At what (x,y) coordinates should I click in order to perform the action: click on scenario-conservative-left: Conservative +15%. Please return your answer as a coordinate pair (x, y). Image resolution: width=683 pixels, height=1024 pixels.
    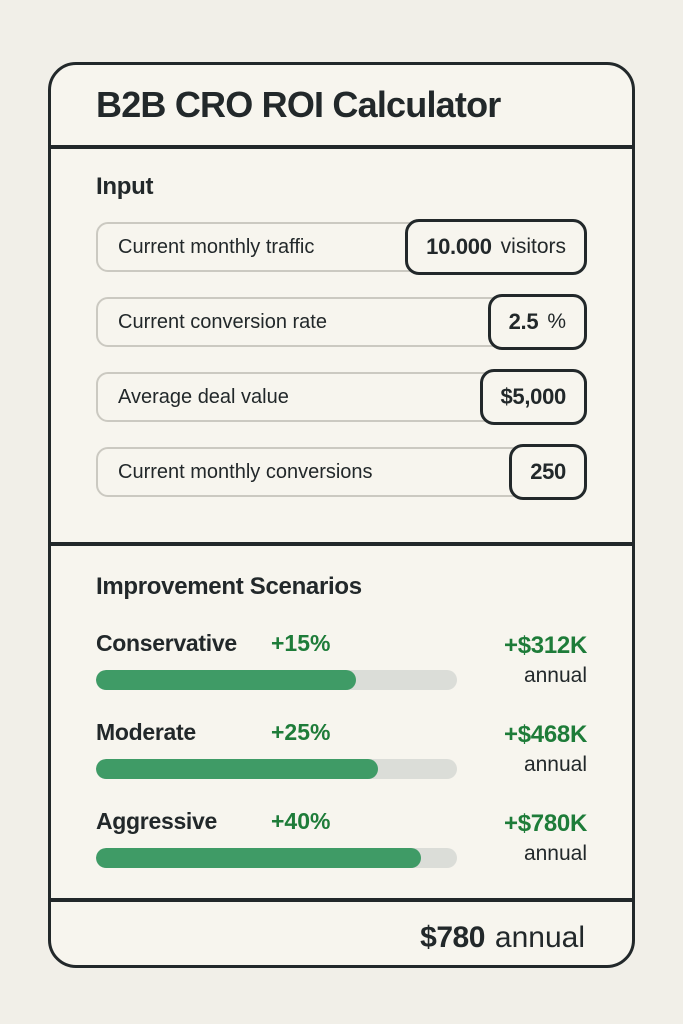
    Looking at the image, I should click on (276, 660).